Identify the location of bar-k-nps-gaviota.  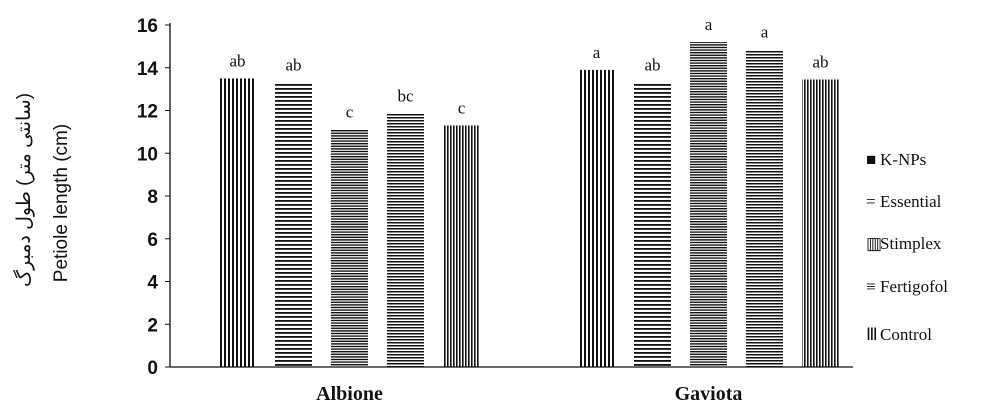
(820, 223).